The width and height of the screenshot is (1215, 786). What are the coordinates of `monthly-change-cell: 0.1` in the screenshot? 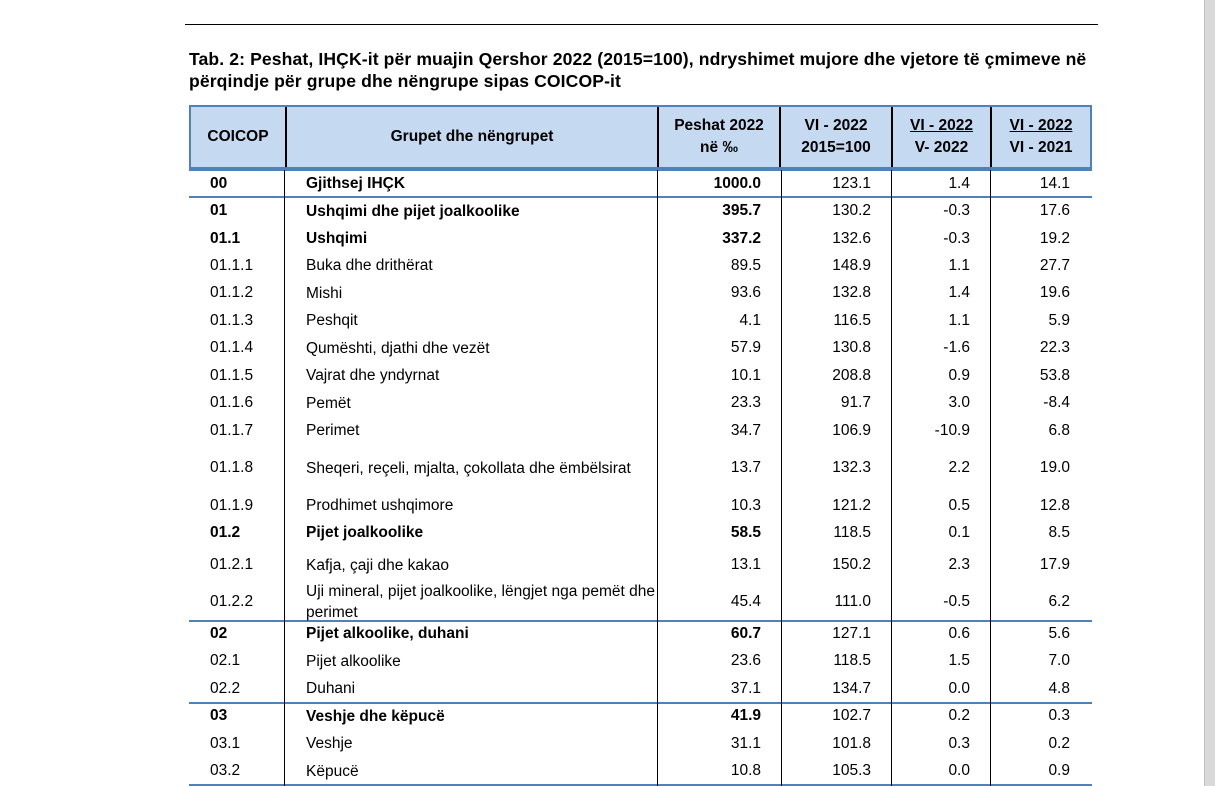 It's located at (959, 532).